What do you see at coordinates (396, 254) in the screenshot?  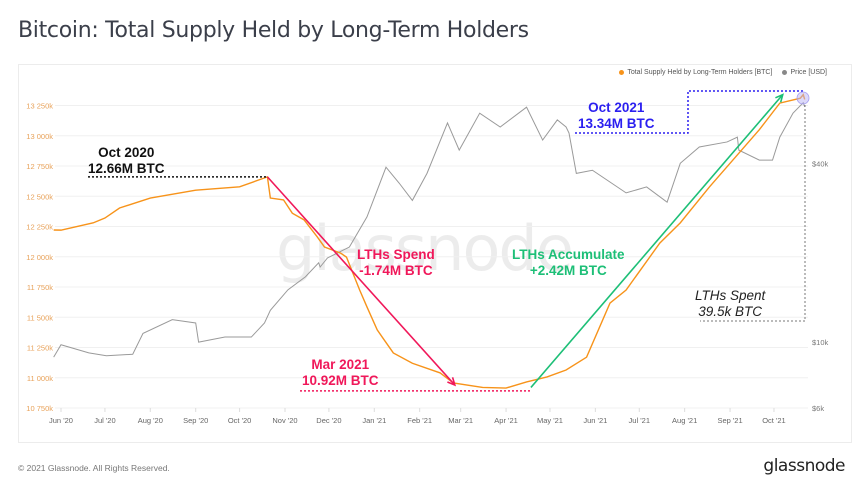 I see `annotation-line: LTHs Spend` at bounding box center [396, 254].